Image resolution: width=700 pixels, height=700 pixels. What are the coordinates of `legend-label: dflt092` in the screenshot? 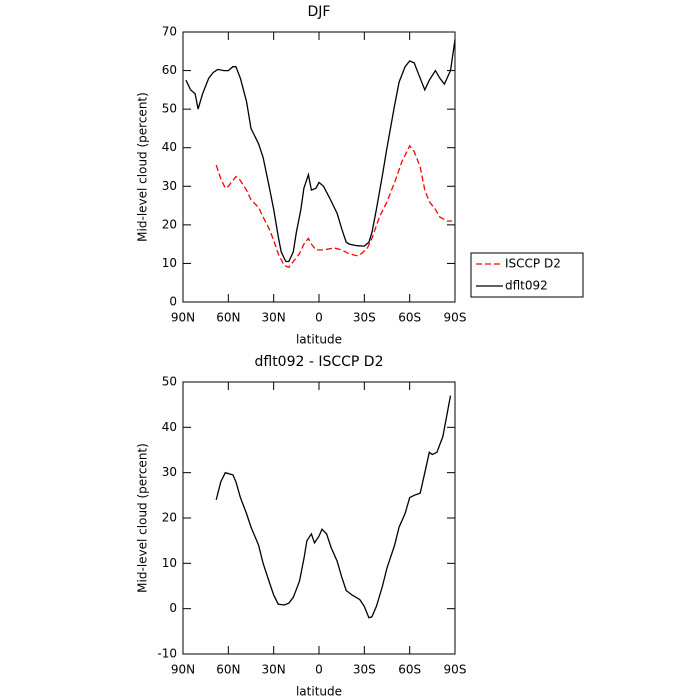 It's located at (526, 286).